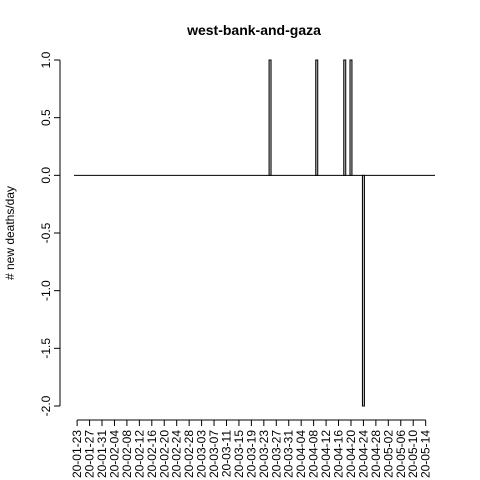 This screenshot has width=480, height=480. I want to click on x-tick-label: 20-01-27, so click(90, 454).